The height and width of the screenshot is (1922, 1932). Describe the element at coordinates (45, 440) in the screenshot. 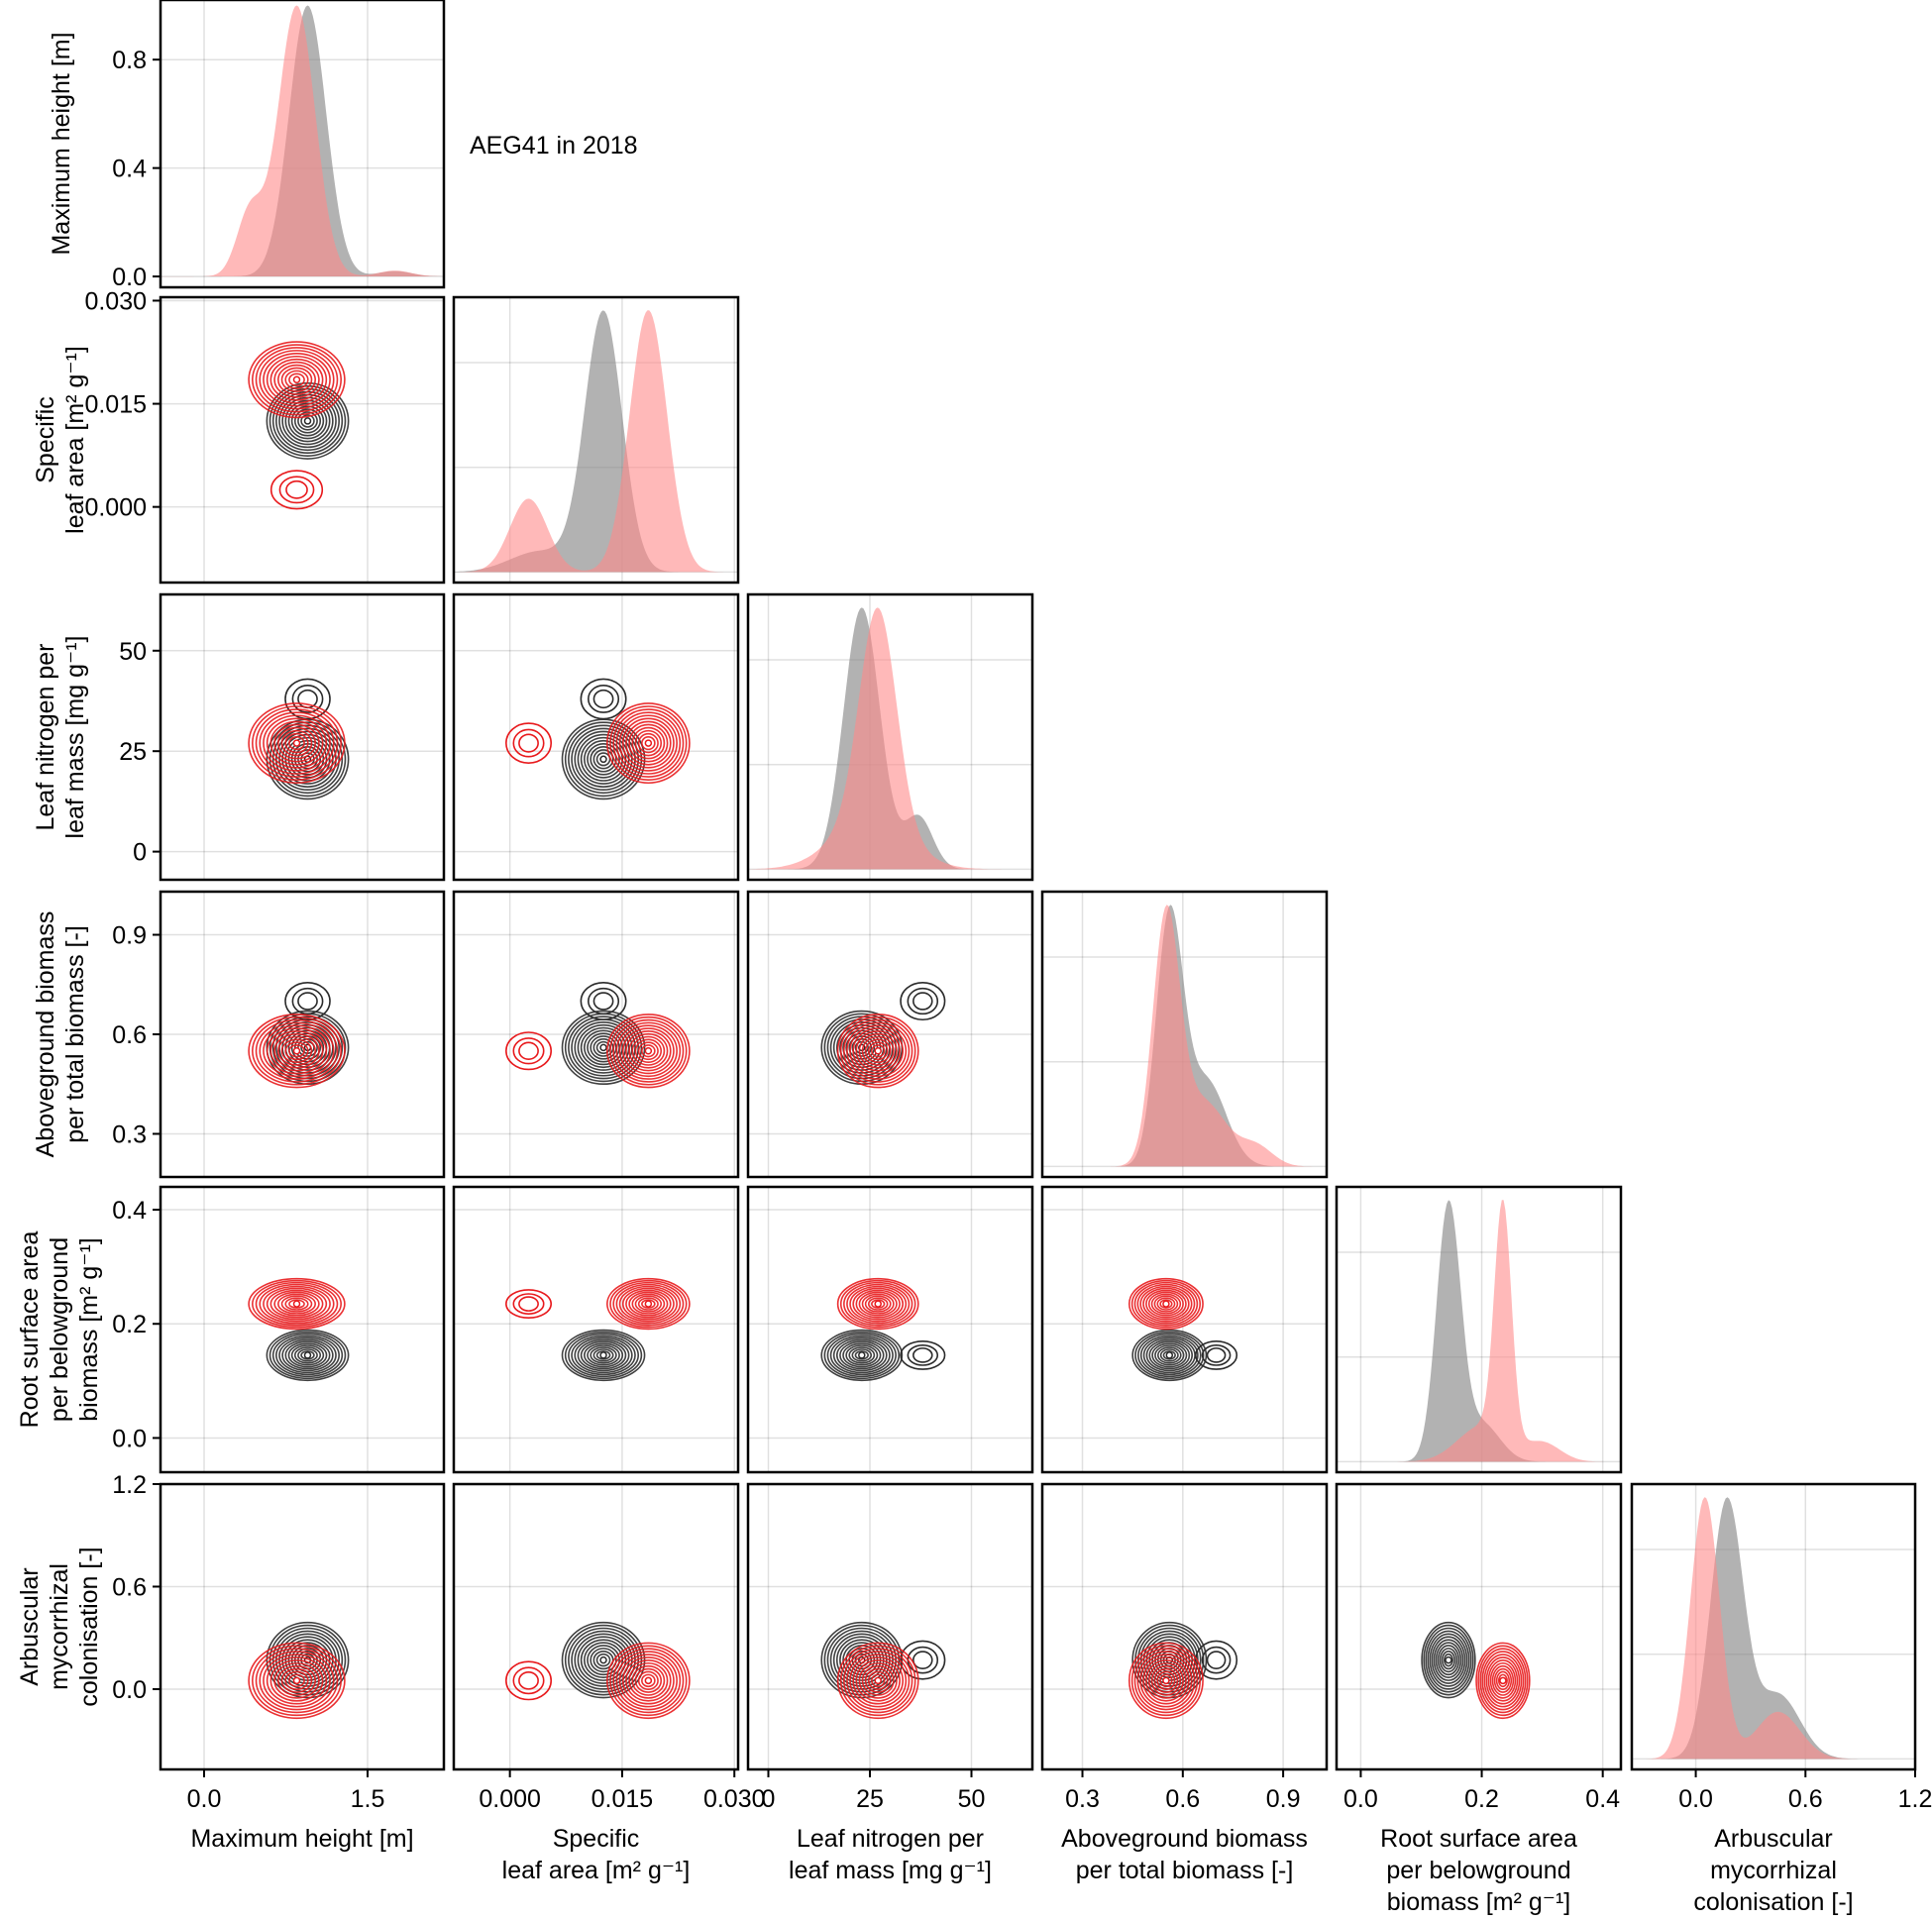

I see `y-axis-title-line: Specific` at that location.